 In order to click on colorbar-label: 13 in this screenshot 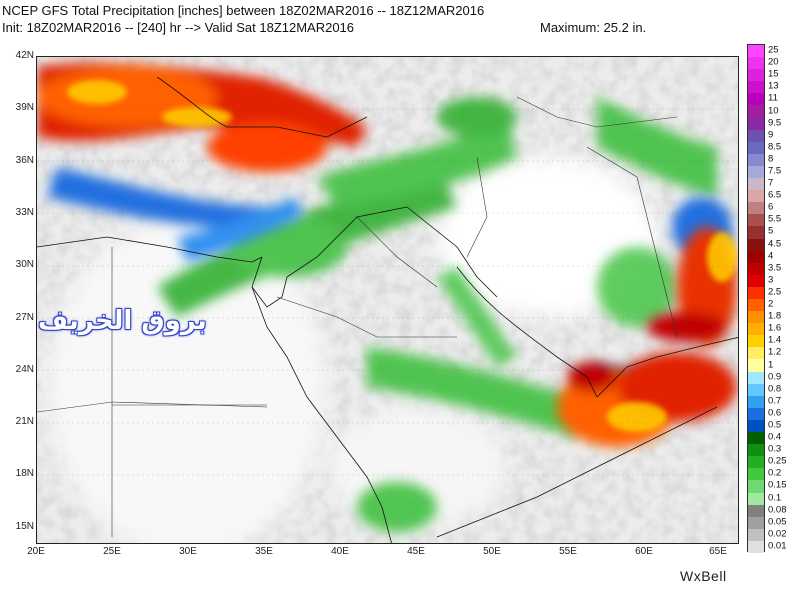, I will do `click(773, 86)`.